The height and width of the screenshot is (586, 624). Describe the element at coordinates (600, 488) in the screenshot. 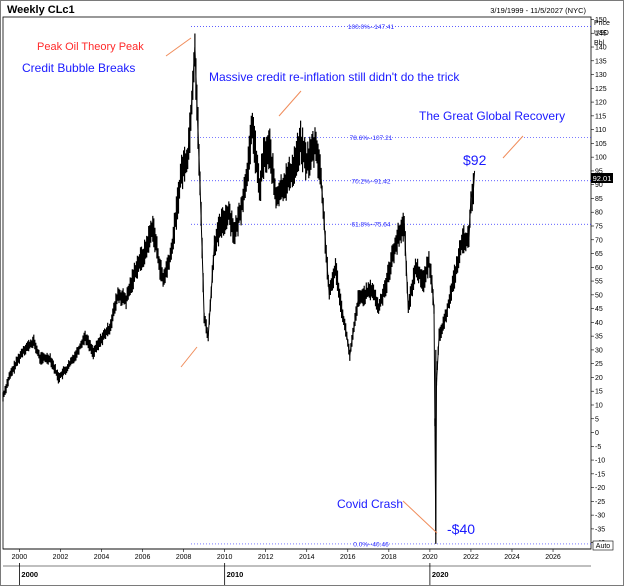

I see `y-tick-label: -20` at that location.